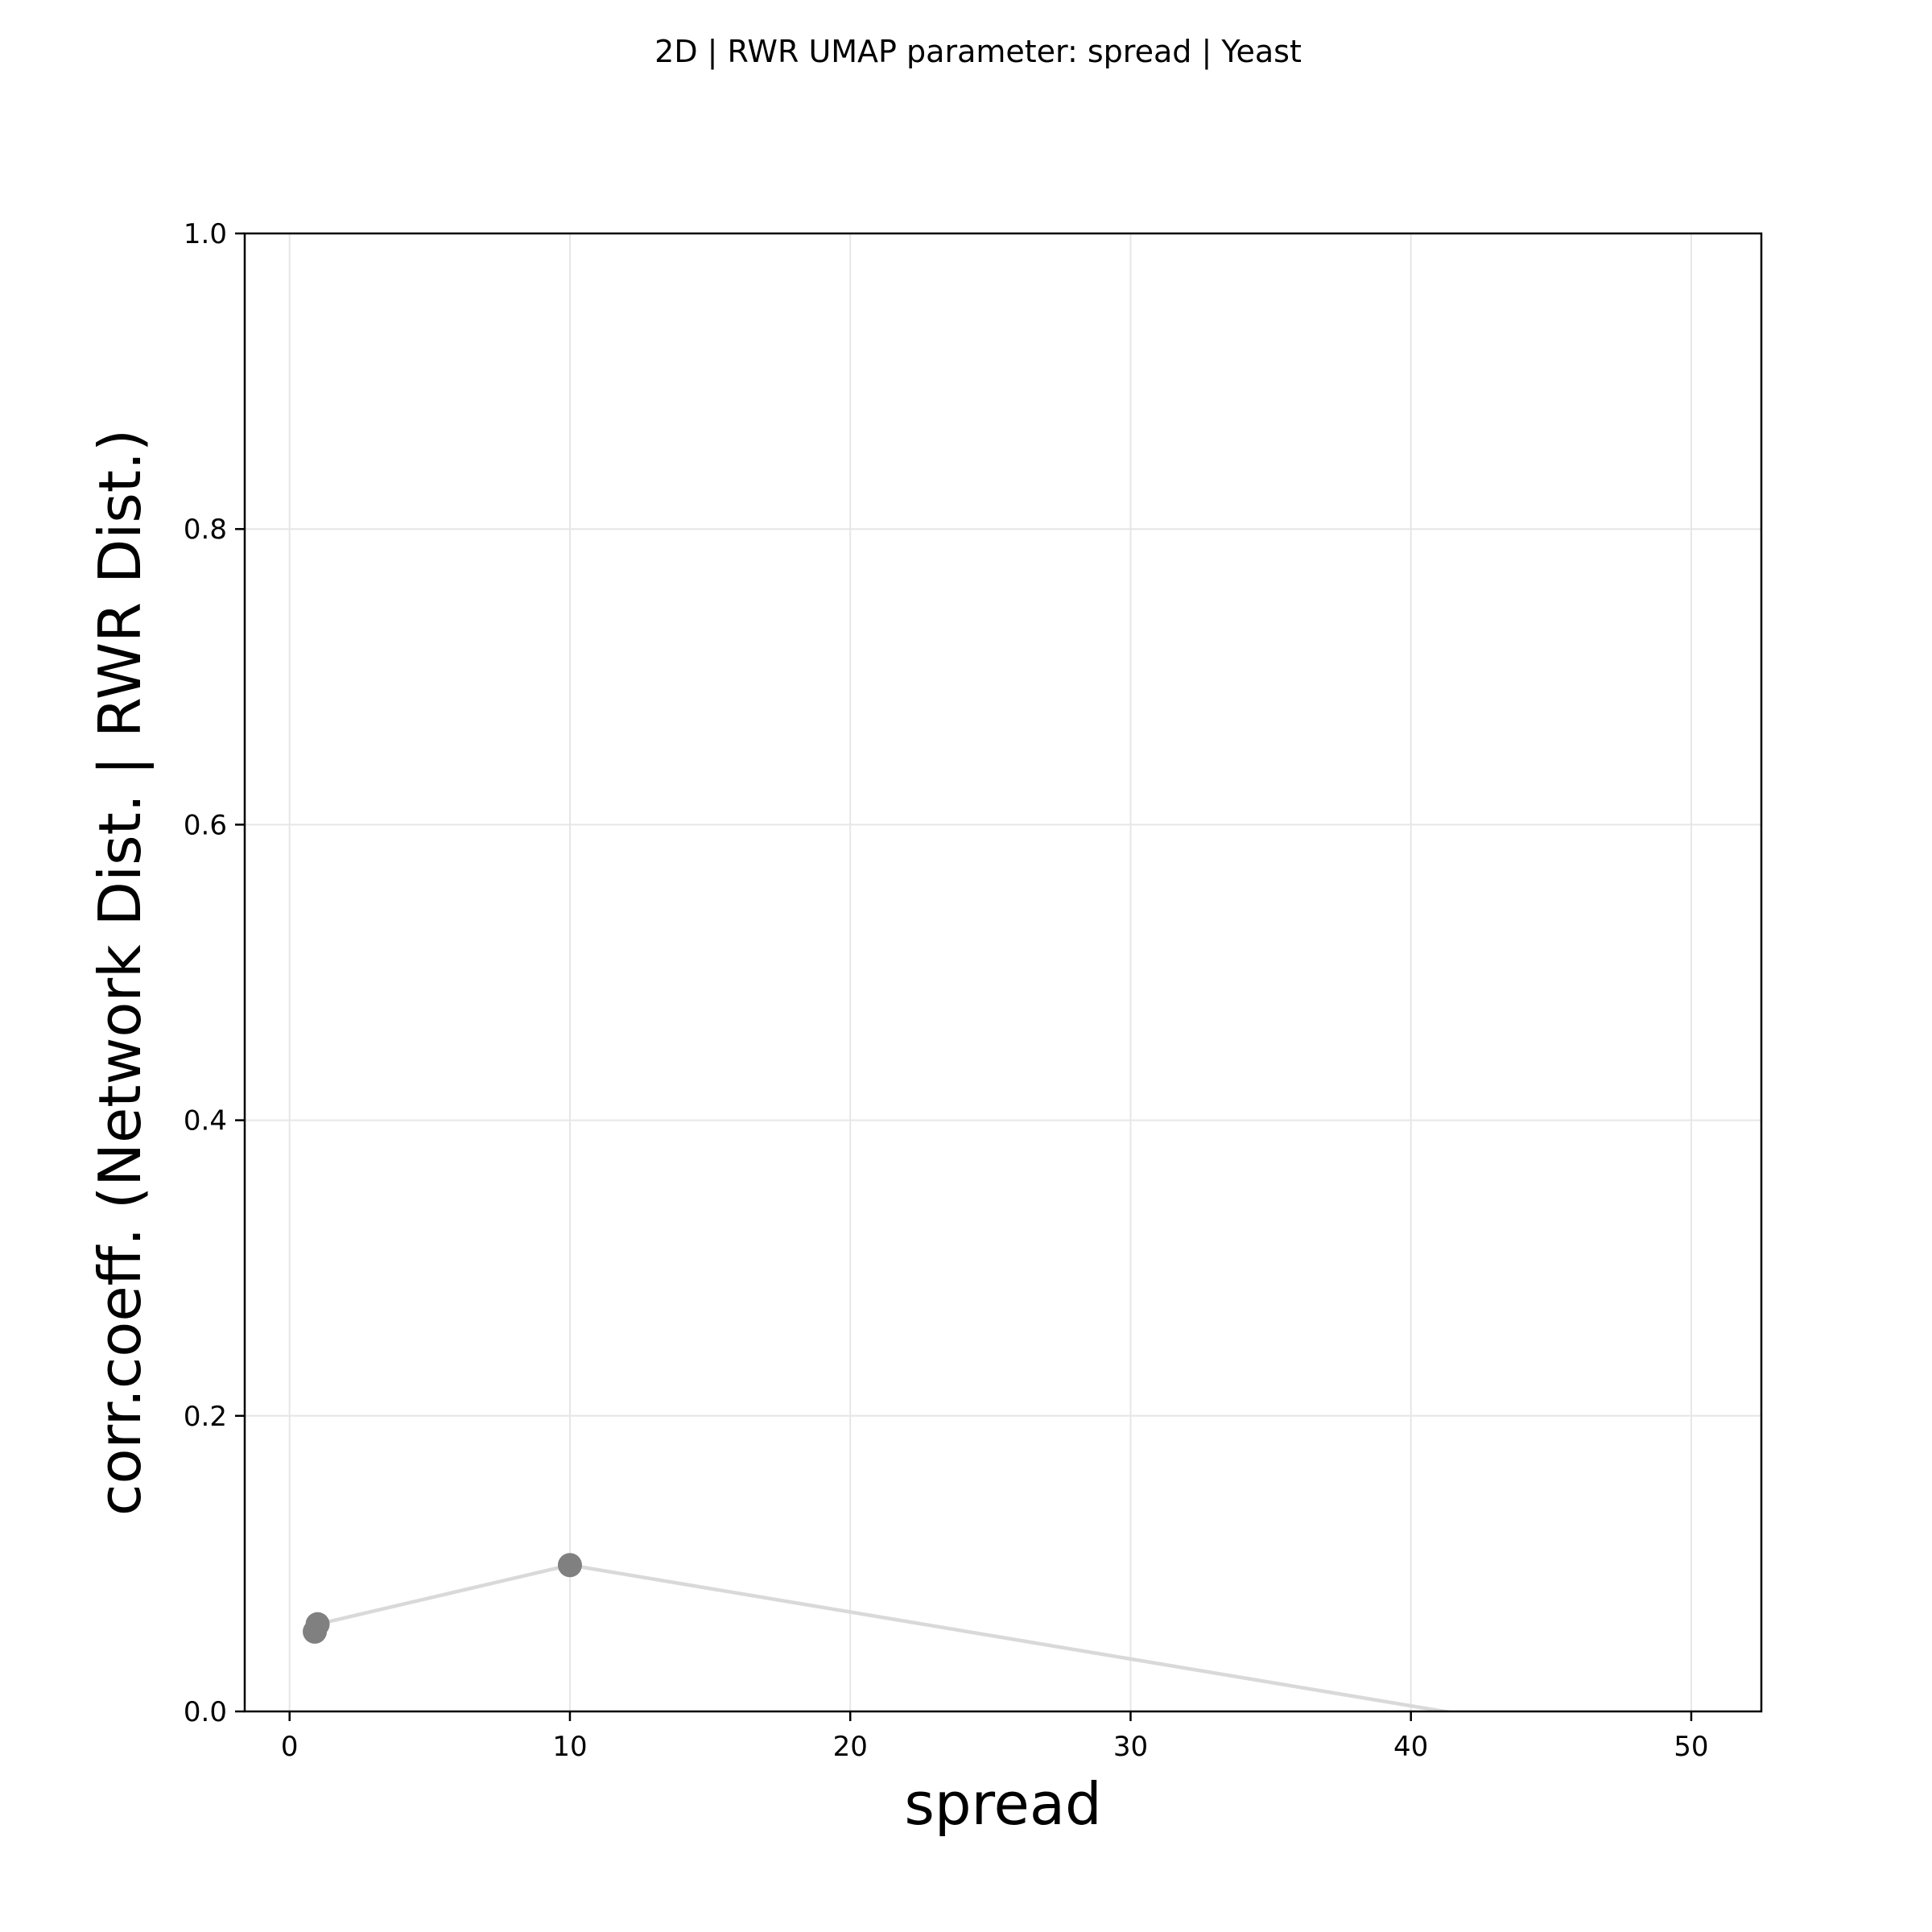 The image size is (1932, 1932). What do you see at coordinates (205, 1417) in the screenshot?
I see `y-tick-label: 0.2` at bounding box center [205, 1417].